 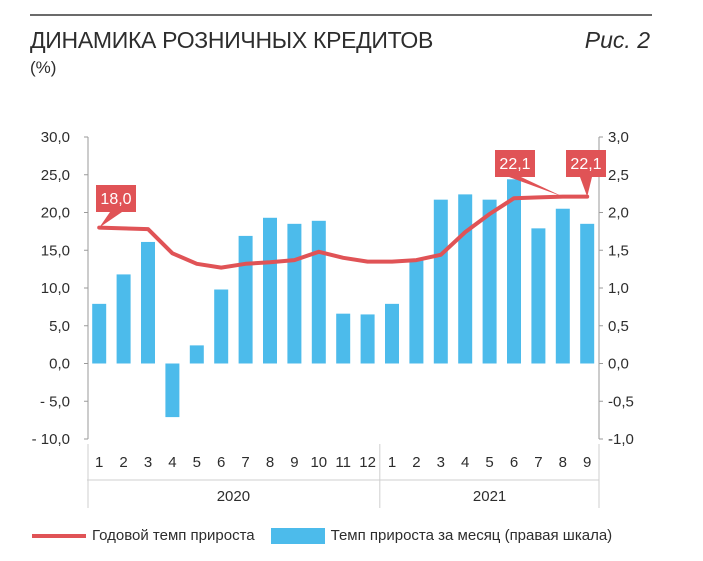 What do you see at coordinates (618, 326) in the screenshot?
I see `right-axis-tick-label: 0,5` at bounding box center [618, 326].